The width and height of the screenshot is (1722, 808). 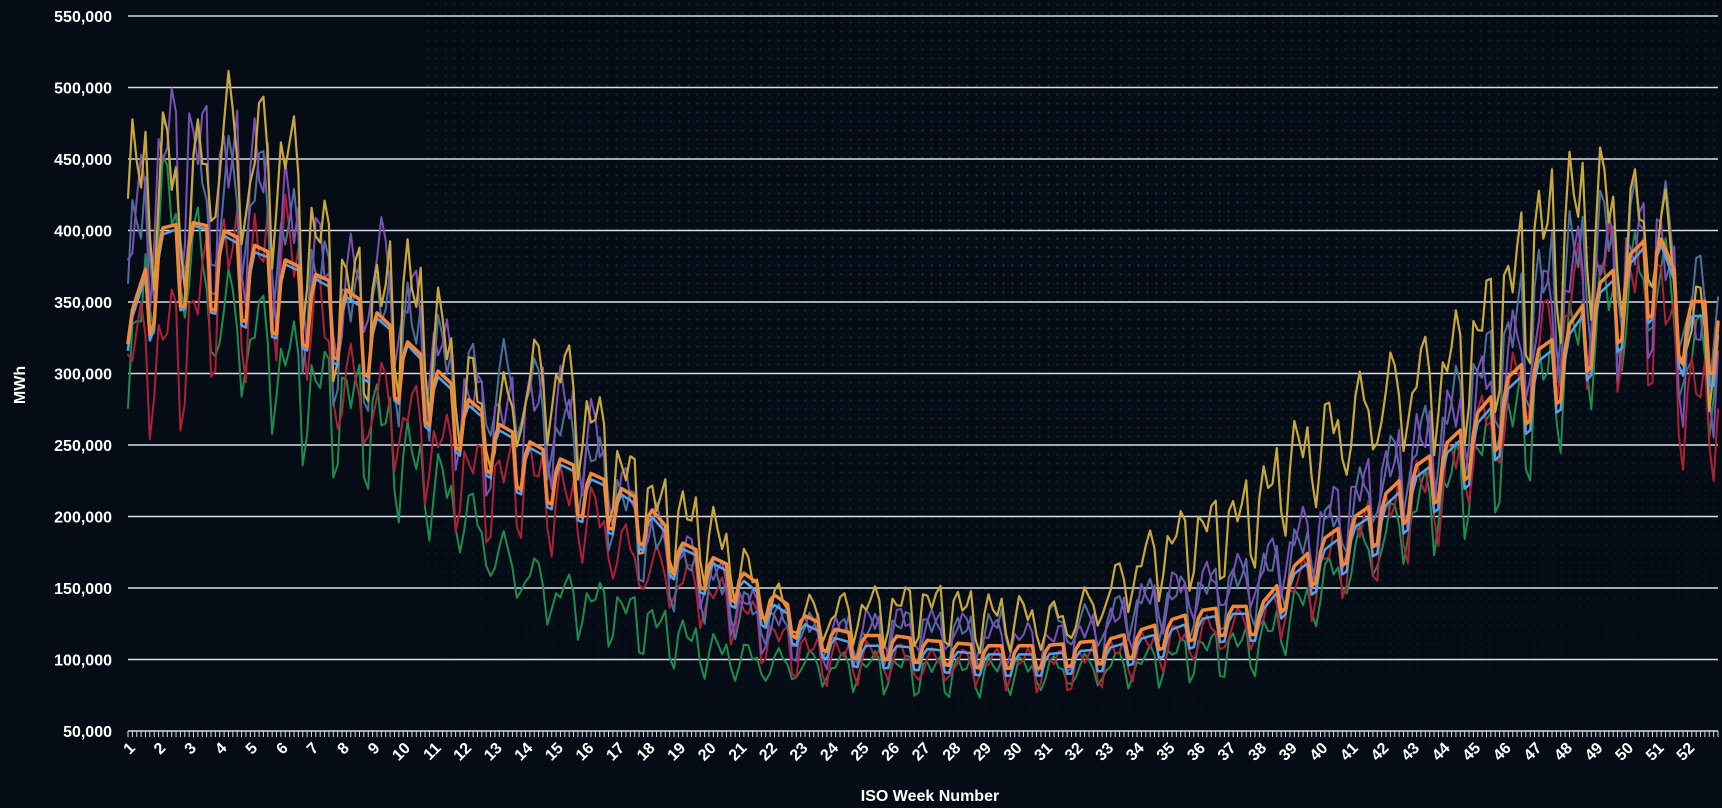 What do you see at coordinates (83, 89) in the screenshot?
I see `y-tick-label: 500,000` at bounding box center [83, 89].